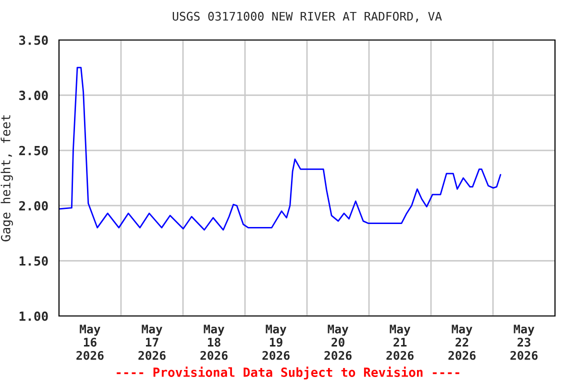 This screenshot has width=576, height=384. Describe the element at coordinates (33, 40) in the screenshot. I see `y-tick-label: 3.50` at that location.